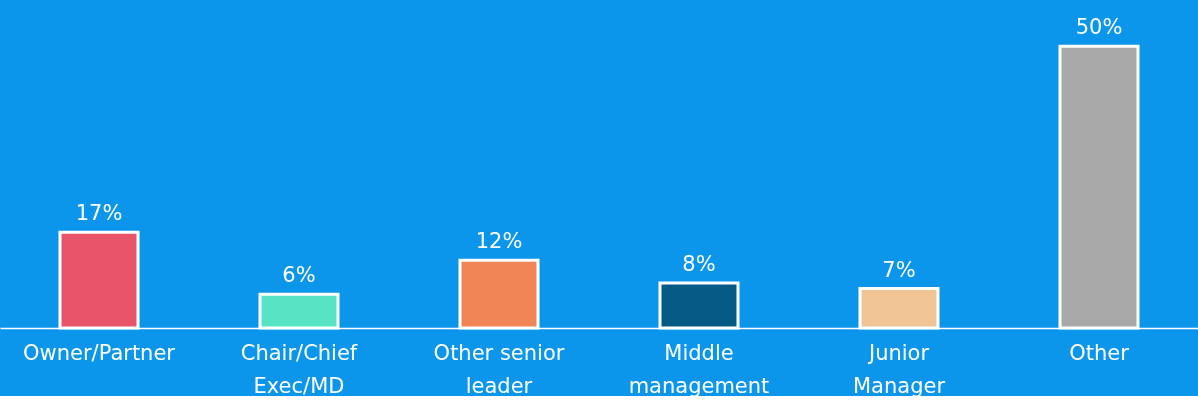  I want to click on x-tick-label: Other senior leader, so click(499, 369).